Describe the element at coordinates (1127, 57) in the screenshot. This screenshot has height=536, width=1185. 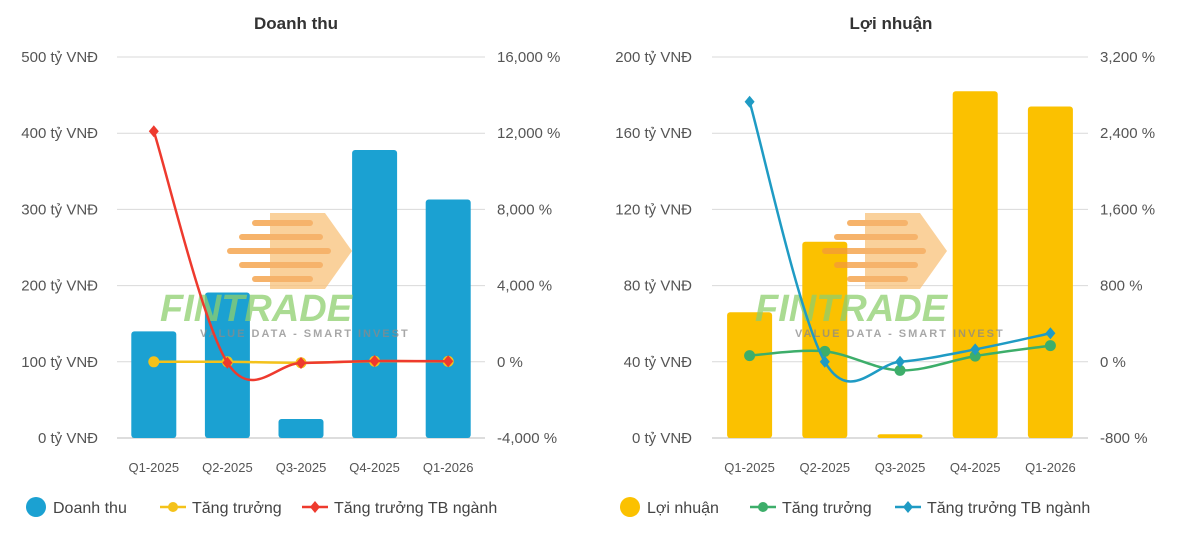
I see `y2-tick-label: 3,200 %` at that location.